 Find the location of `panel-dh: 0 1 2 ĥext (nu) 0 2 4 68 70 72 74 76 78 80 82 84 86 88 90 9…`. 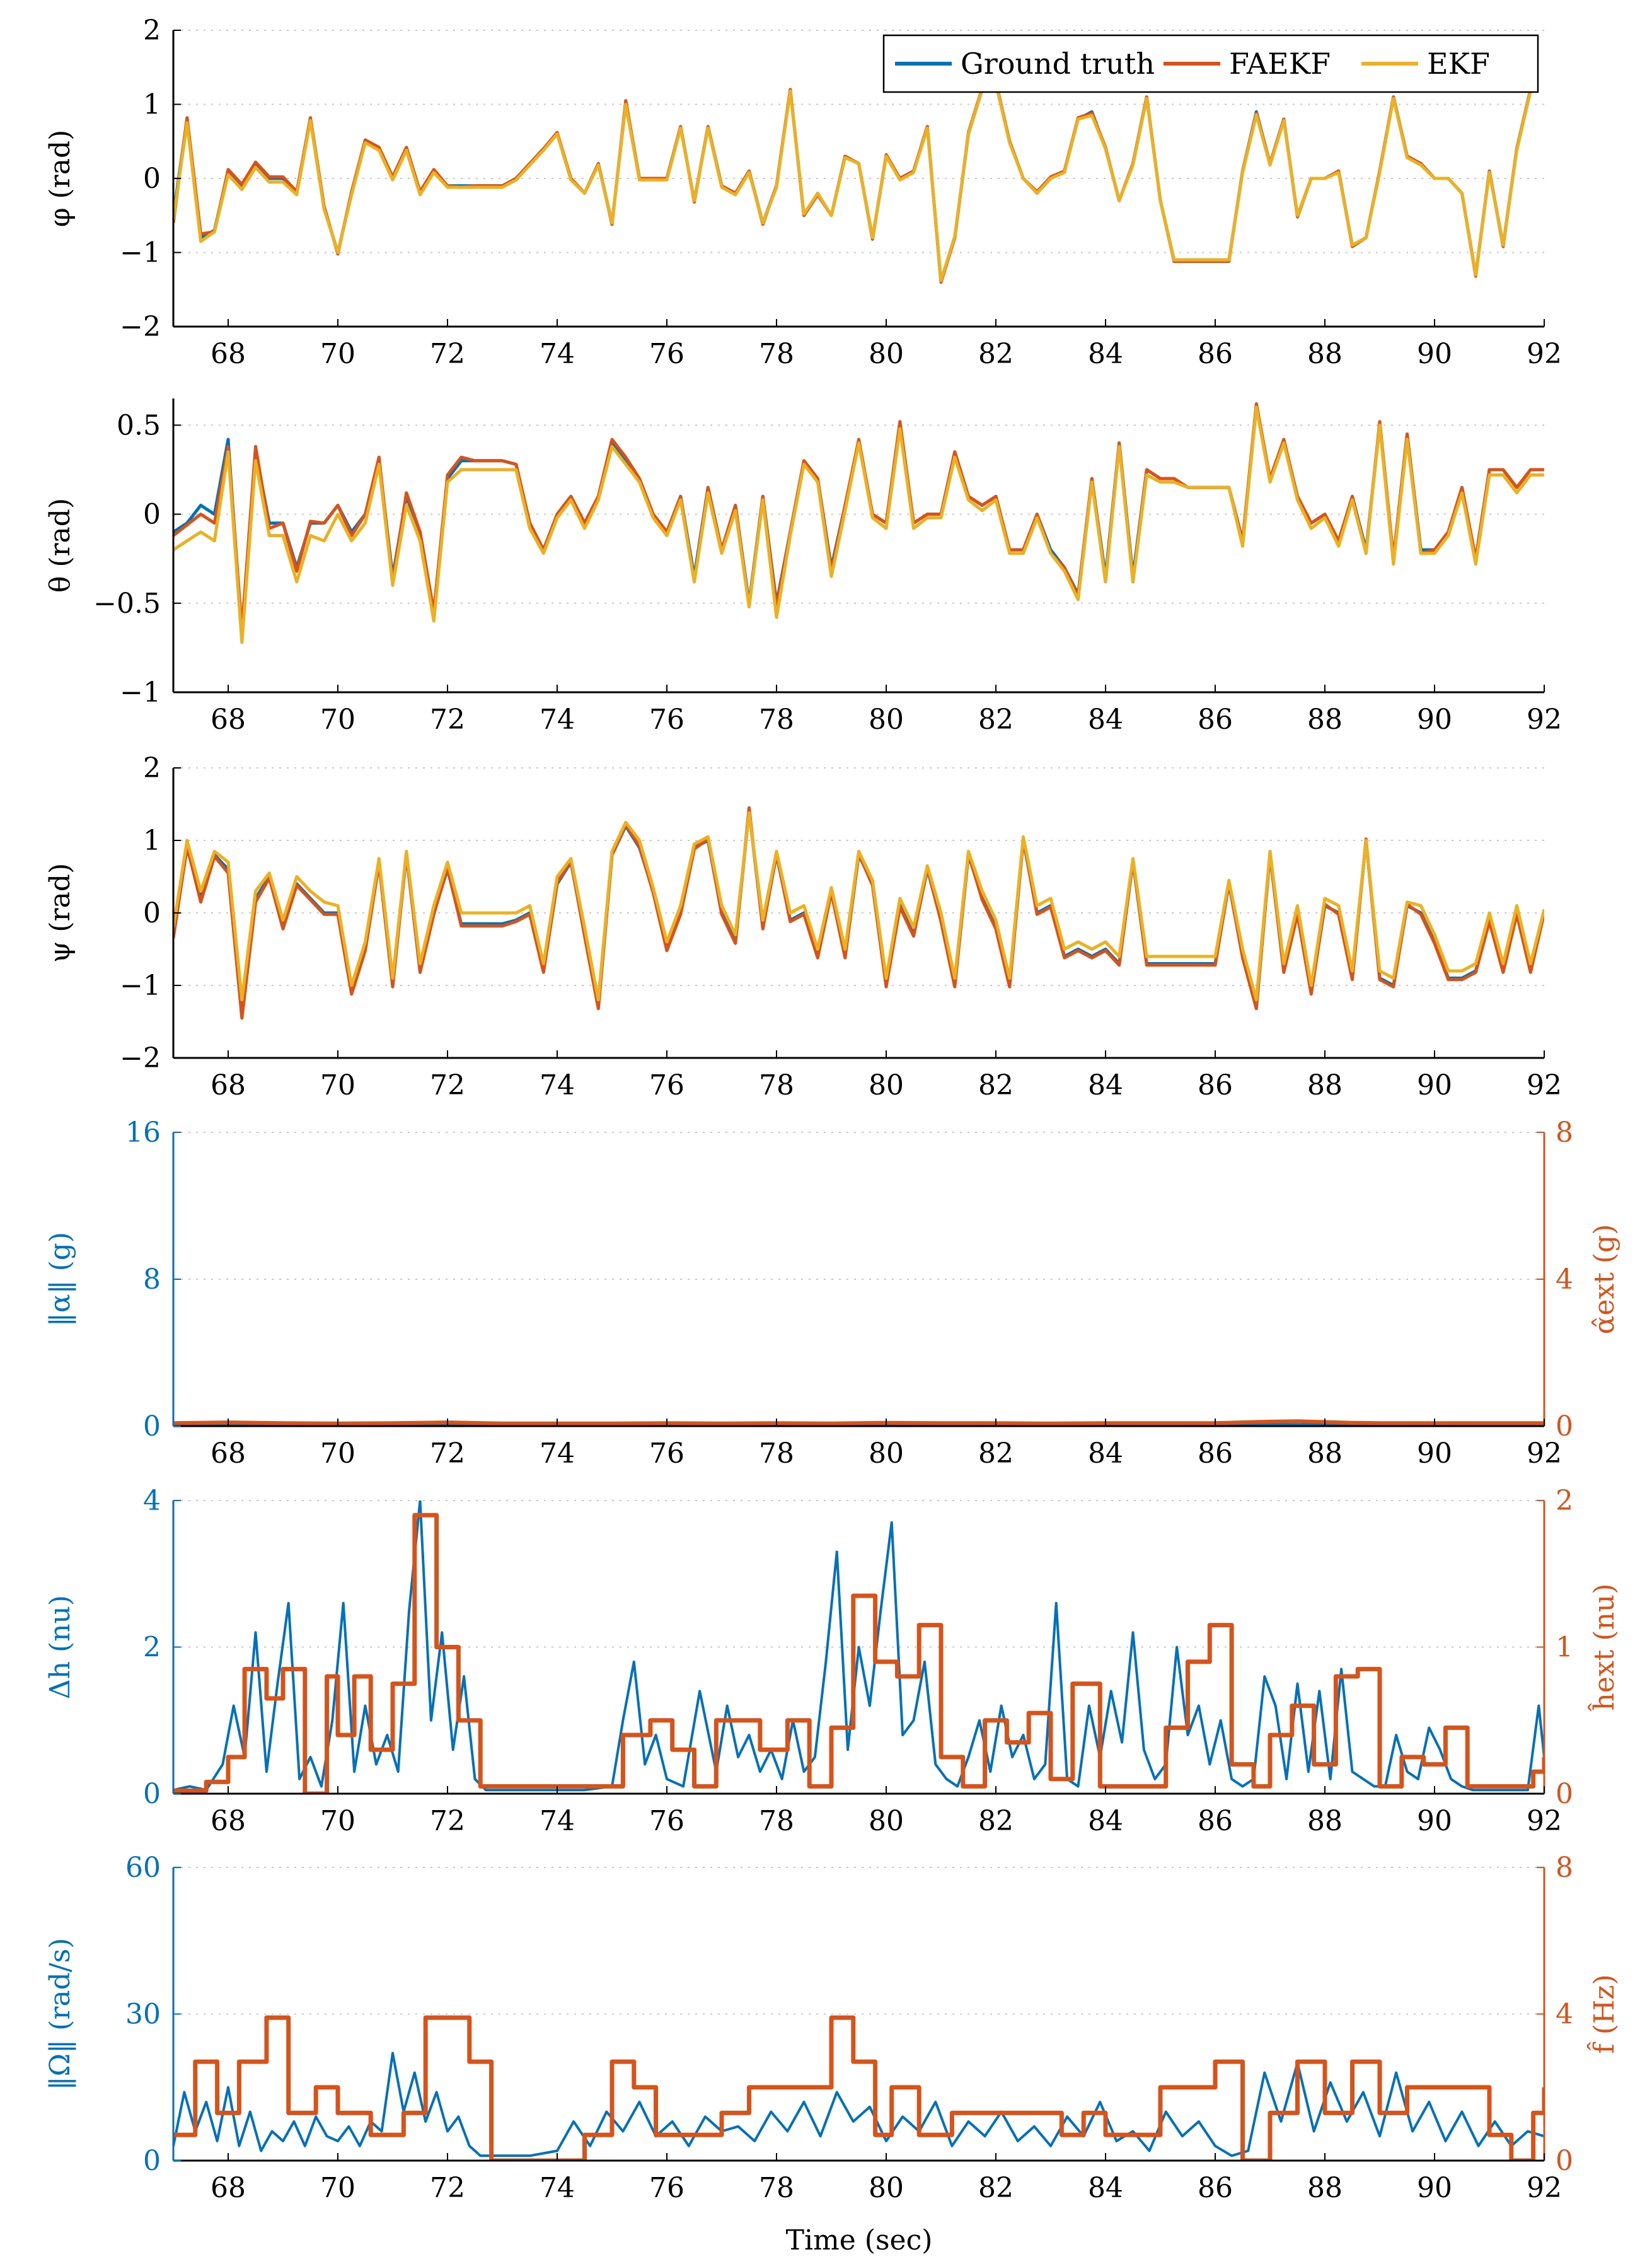

panel-dh: 0 1 2 ĥext (nu) 0 2 4 68 70 72 74 76 78 80 82 84 86 88 90 9… is located at coordinates (832, 1661).